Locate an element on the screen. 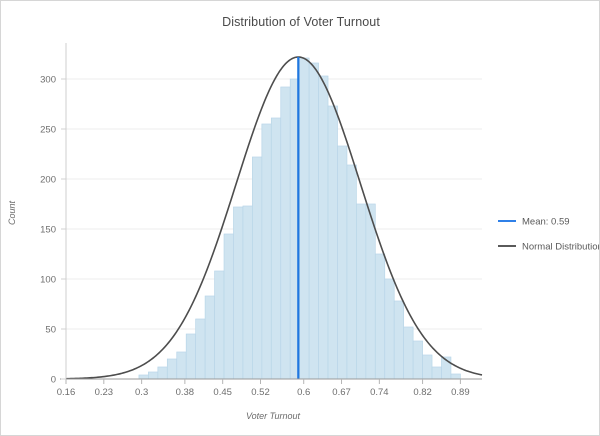  y-axis-tick-labels: 0 50 100 150 200 250 300 is located at coordinates (48, 230).